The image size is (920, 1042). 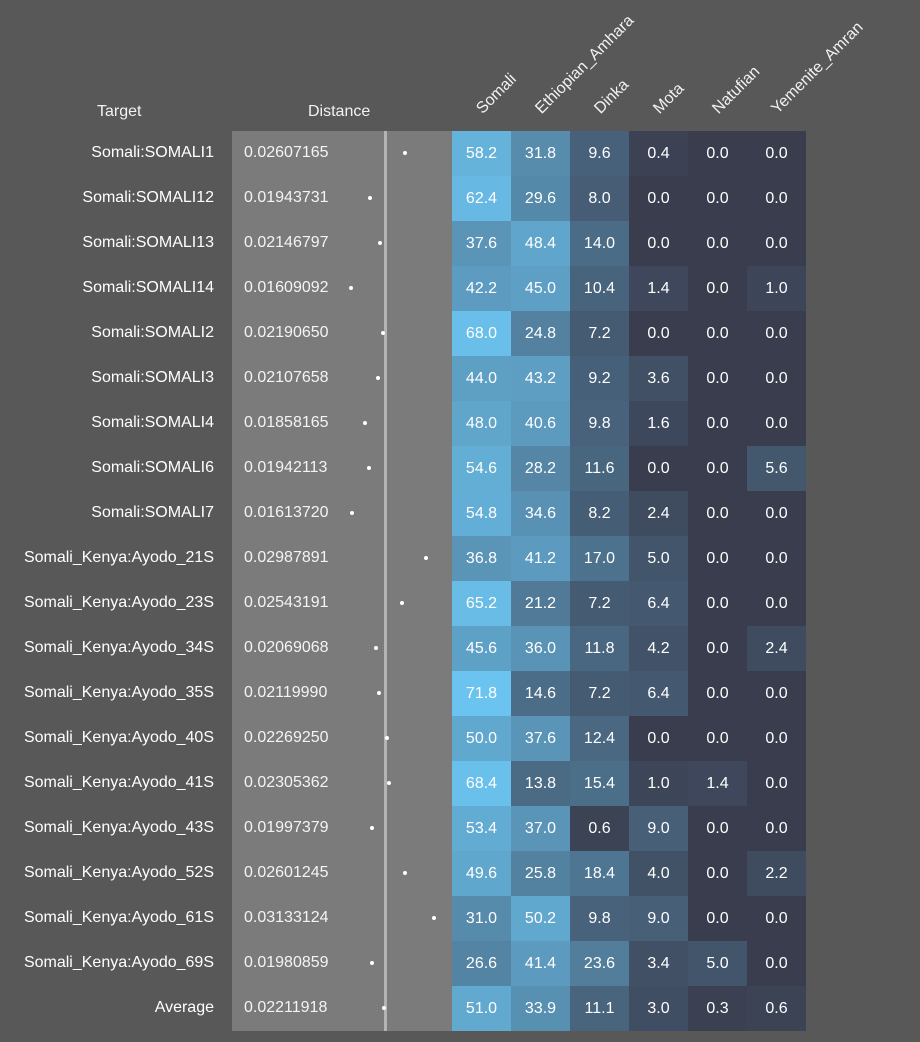 I want to click on heatmap-cell: 1.4, so click(x=717, y=783).